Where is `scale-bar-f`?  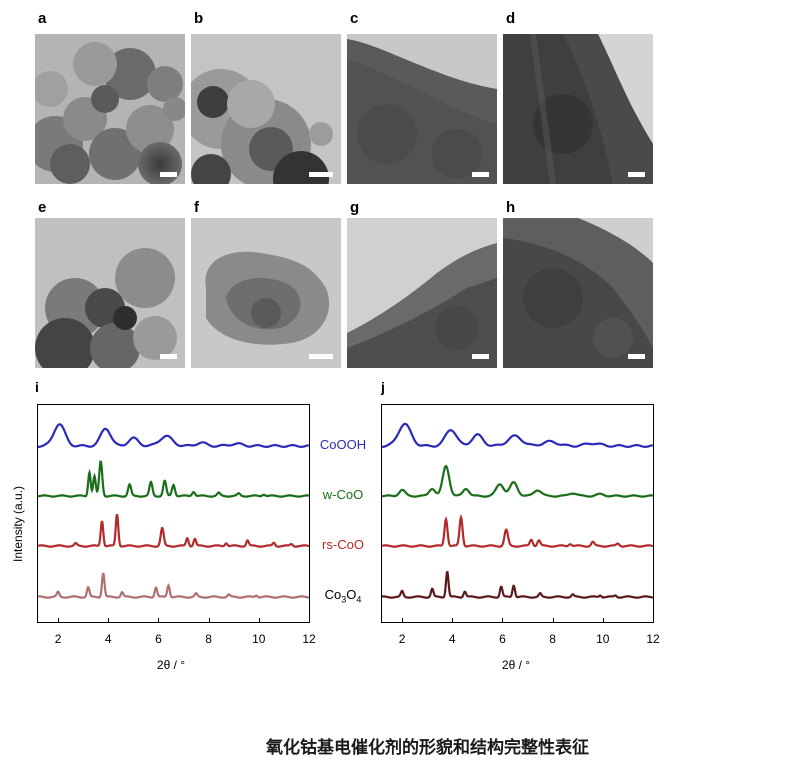
scale-bar-f is located at coordinates (321, 356).